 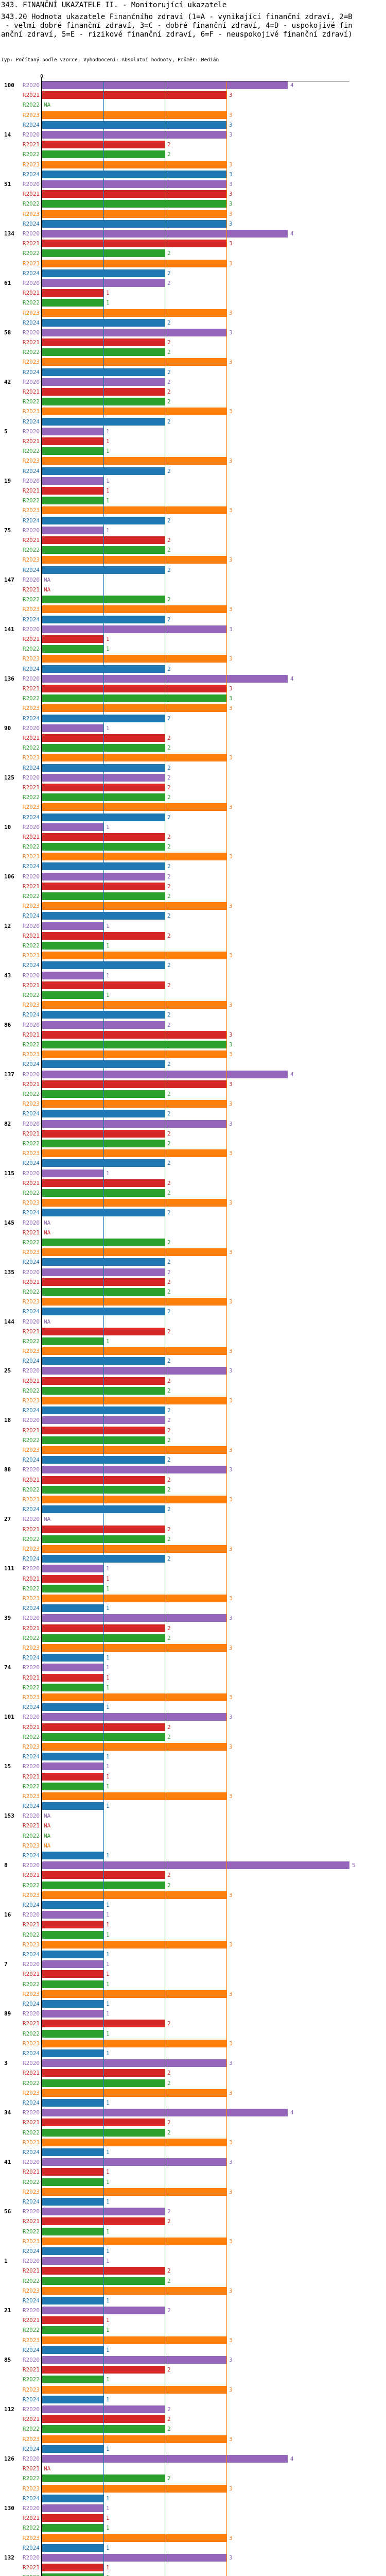 What do you see at coordinates (48, 1815) in the screenshot?
I see `bar-value-label-na: NA` at bounding box center [48, 1815].